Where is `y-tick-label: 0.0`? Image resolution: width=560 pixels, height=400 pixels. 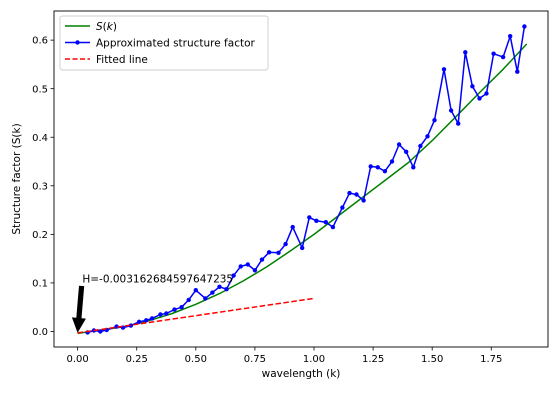 y-tick-label: 0.0 is located at coordinates (40, 332).